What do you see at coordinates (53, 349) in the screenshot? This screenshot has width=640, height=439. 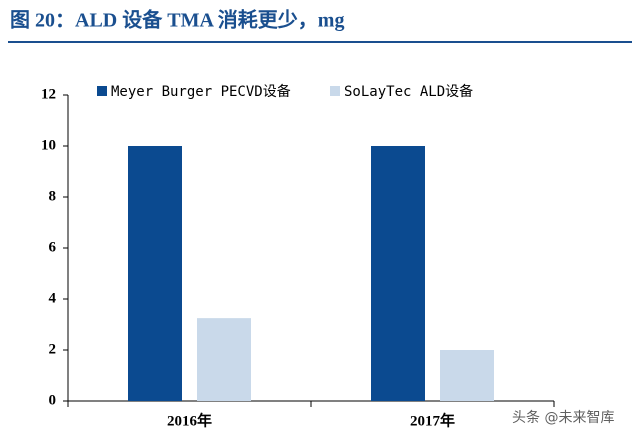 I see `y-tick-label: 2` at bounding box center [53, 349].